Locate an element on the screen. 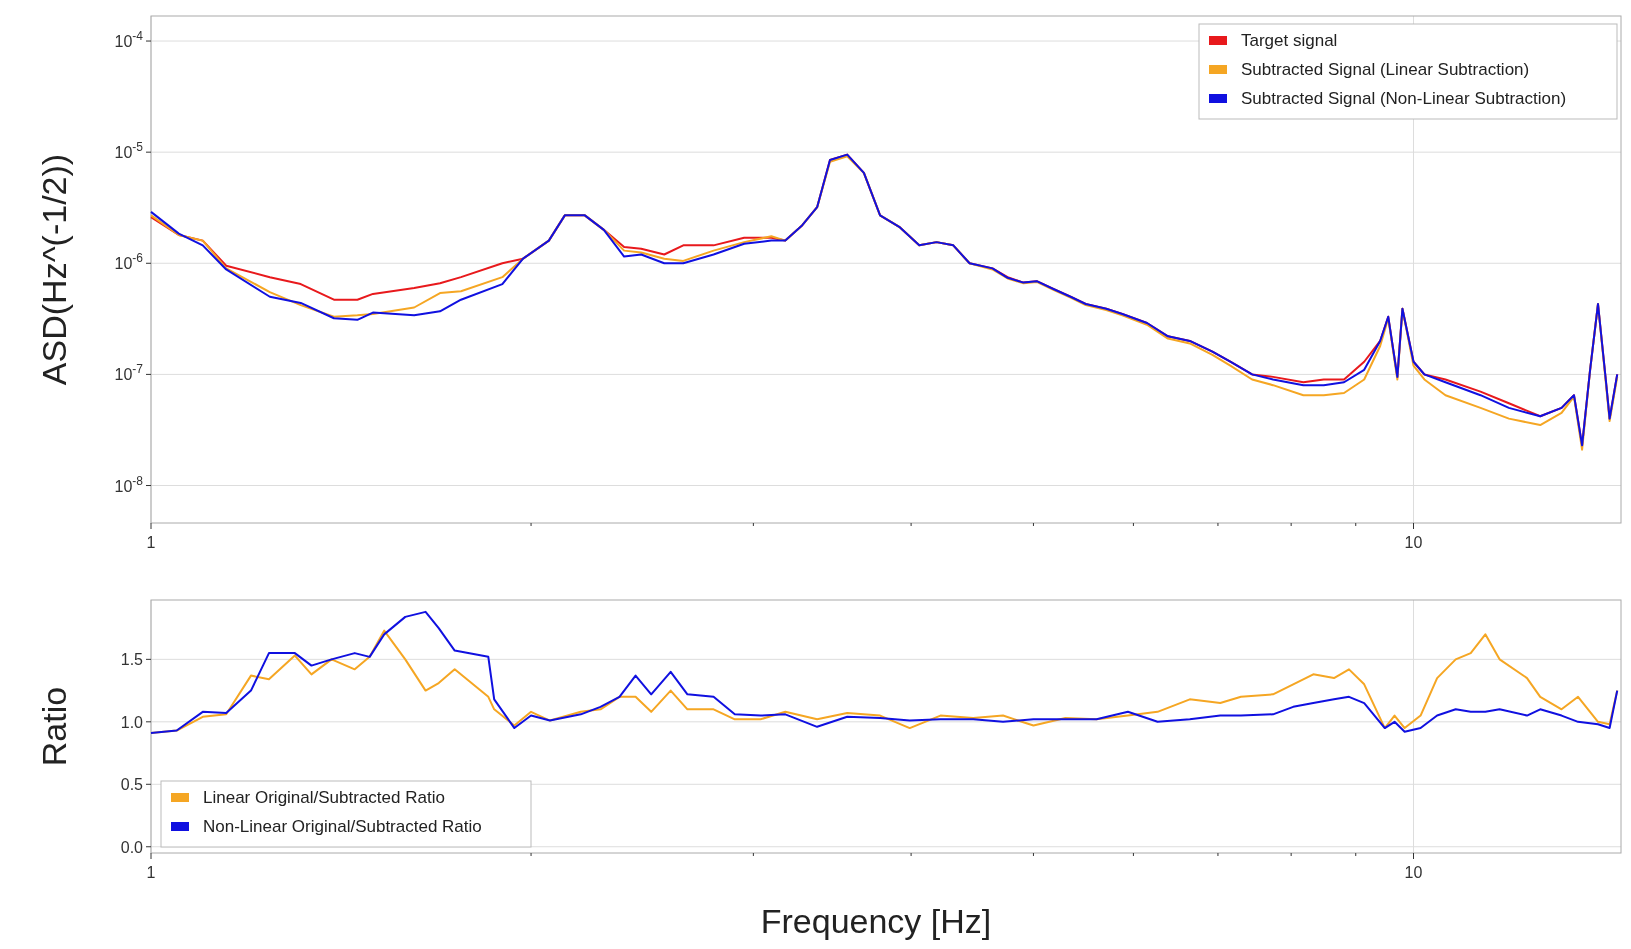  y-tick-label: 10$^{-8}$ is located at coordinates (129, 484).